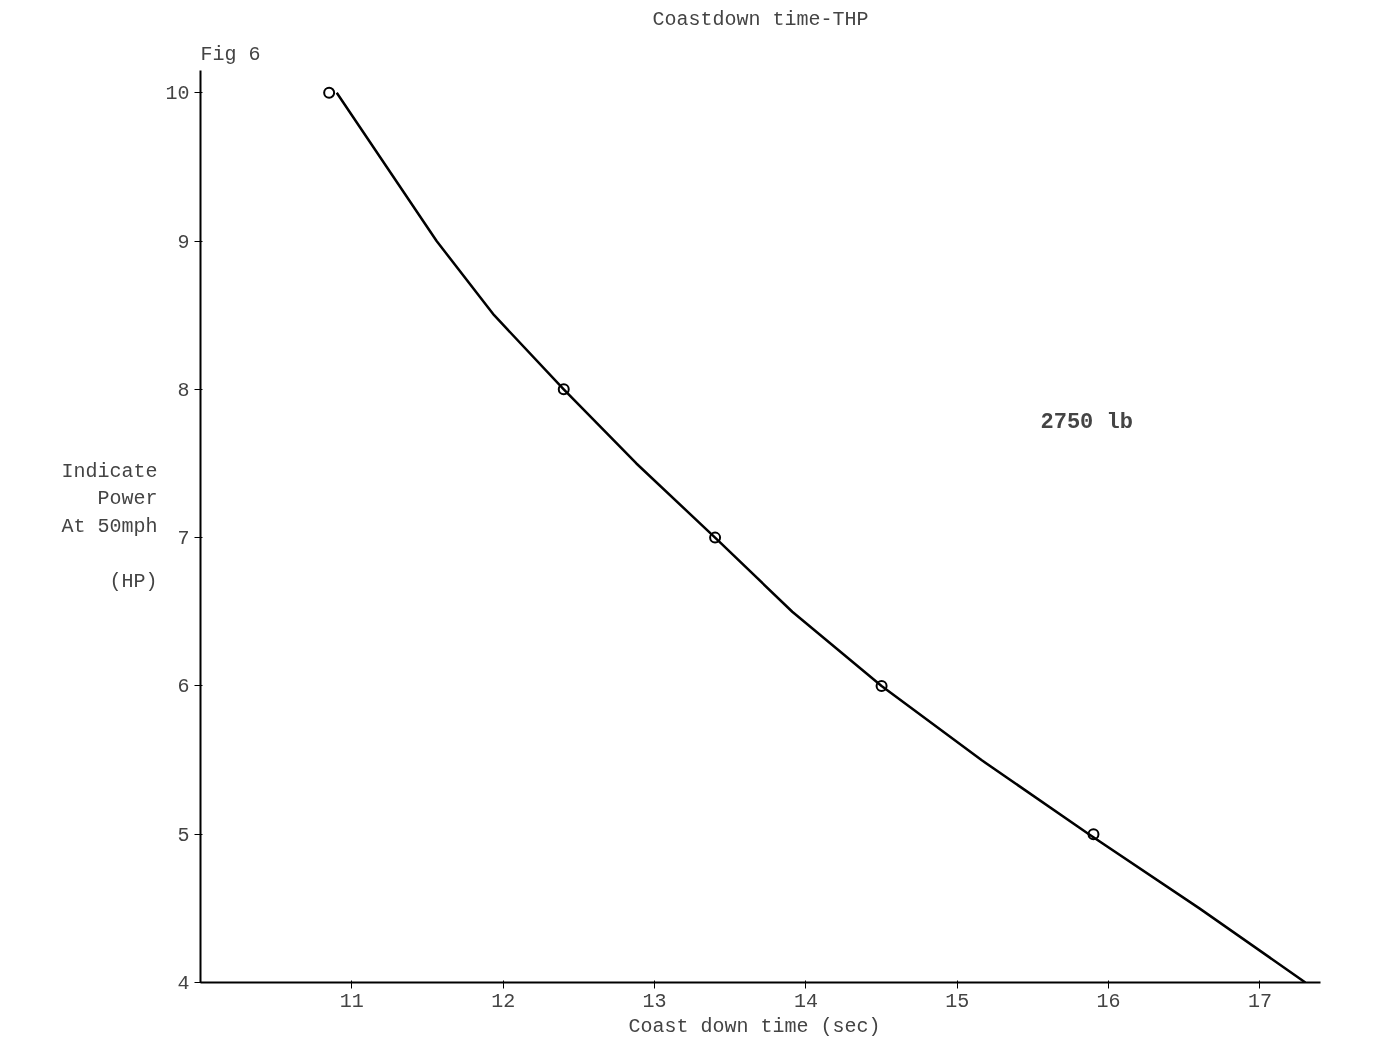 Image resolution: width=1380 pixels, height=1057 pixels. I want to click on chart-title: Coastdown time-THP, so click(760, 19).